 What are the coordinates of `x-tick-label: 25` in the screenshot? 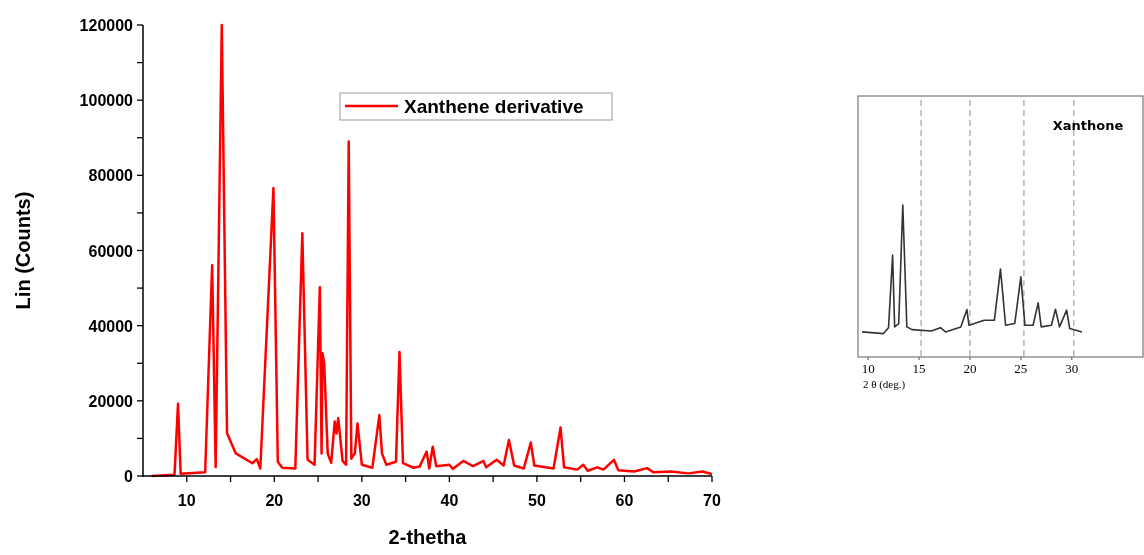 It's located at (1021, 368).